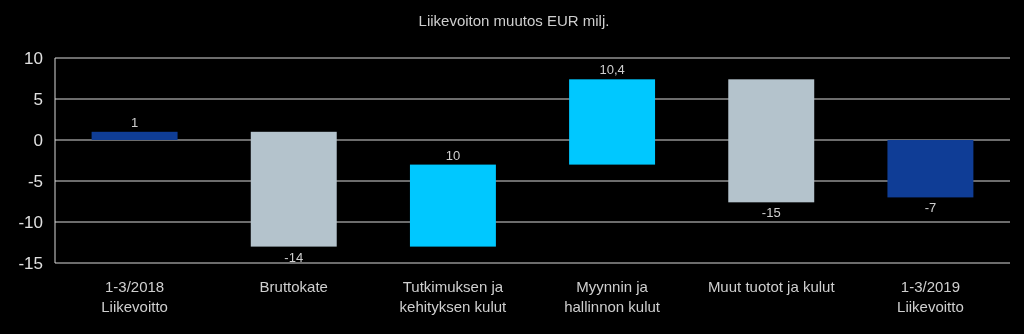  Describe the element at coordinates (612, 296) in the screenshot. I see `x-tick-label: Myynnin ja hallinnon kulut` at that location.